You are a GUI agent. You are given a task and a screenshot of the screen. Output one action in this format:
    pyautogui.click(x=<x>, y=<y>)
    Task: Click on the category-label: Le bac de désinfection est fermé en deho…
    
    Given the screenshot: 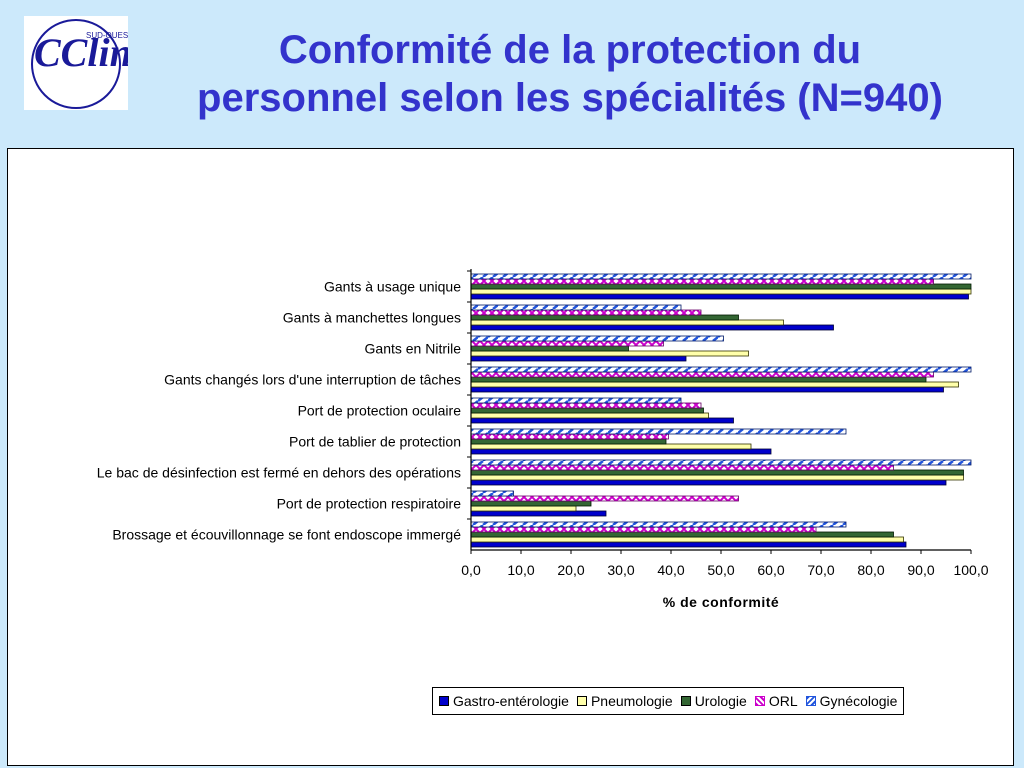 What is the action you would take?
    pyautogui.click(x=279, y=473)
    